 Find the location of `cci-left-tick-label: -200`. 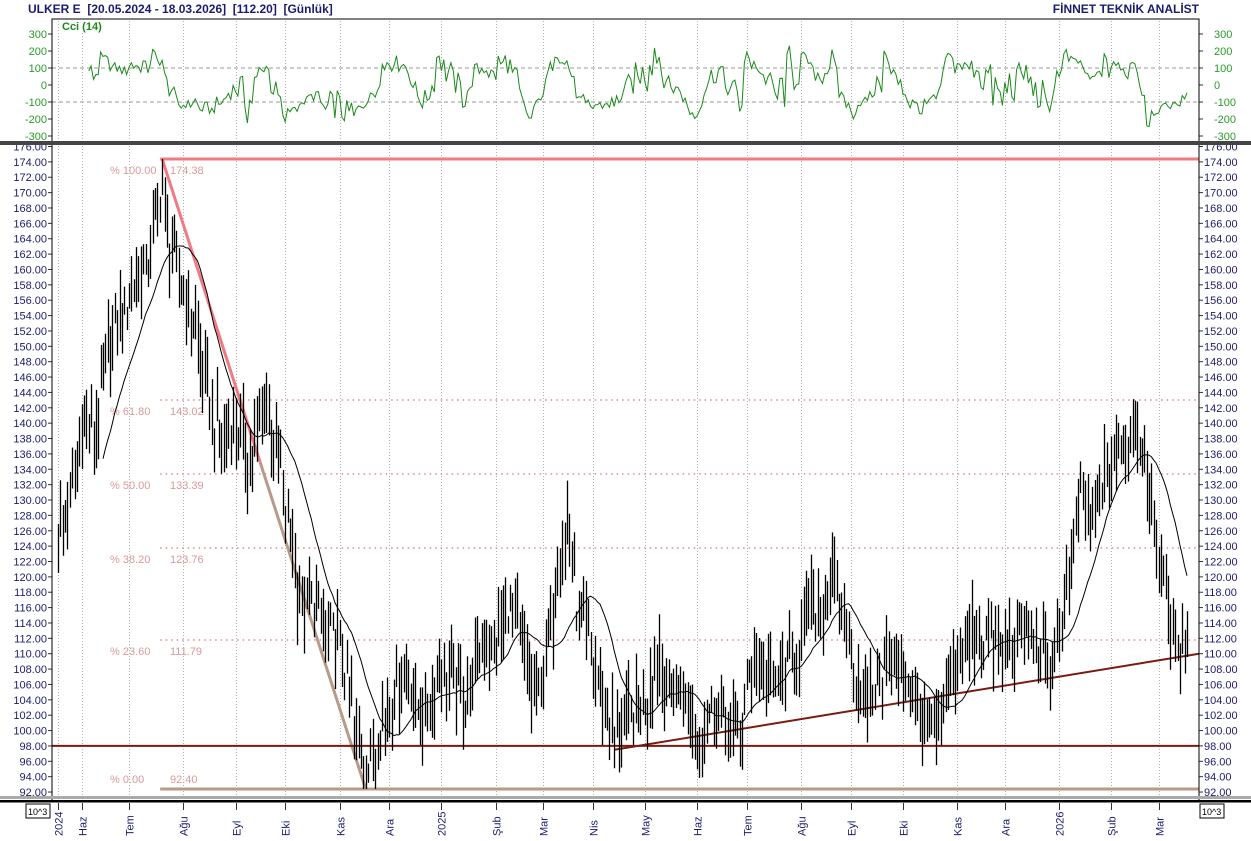

cci-left-tick-label: -200 is located at coordinates (36, 120).